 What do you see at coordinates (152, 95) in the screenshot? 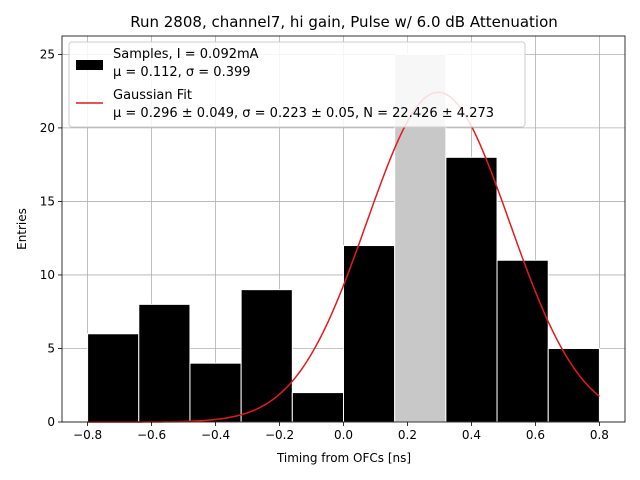
I see `legend-fit-label: Gaussian Fit` at bounding box center [152, 95].